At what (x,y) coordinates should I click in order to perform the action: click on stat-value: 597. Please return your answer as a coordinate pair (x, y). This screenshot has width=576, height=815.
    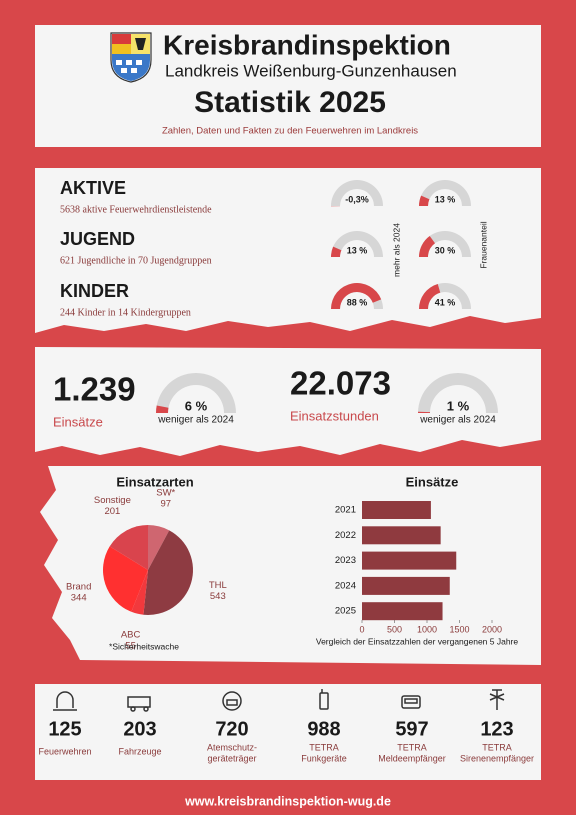
    Looking at the image, I should click on (411, 729).